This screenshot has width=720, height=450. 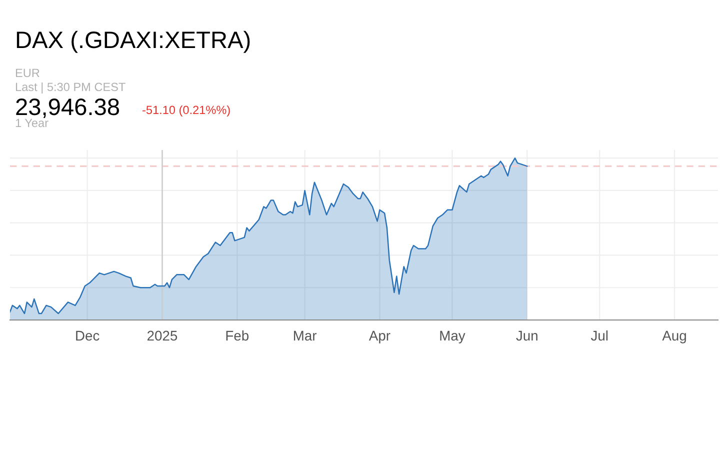 What do you see at coordinates (71, 88) in the screenshot?
I see `text: Last | 5:30 PM CEST` at bounding box center [71, 88].